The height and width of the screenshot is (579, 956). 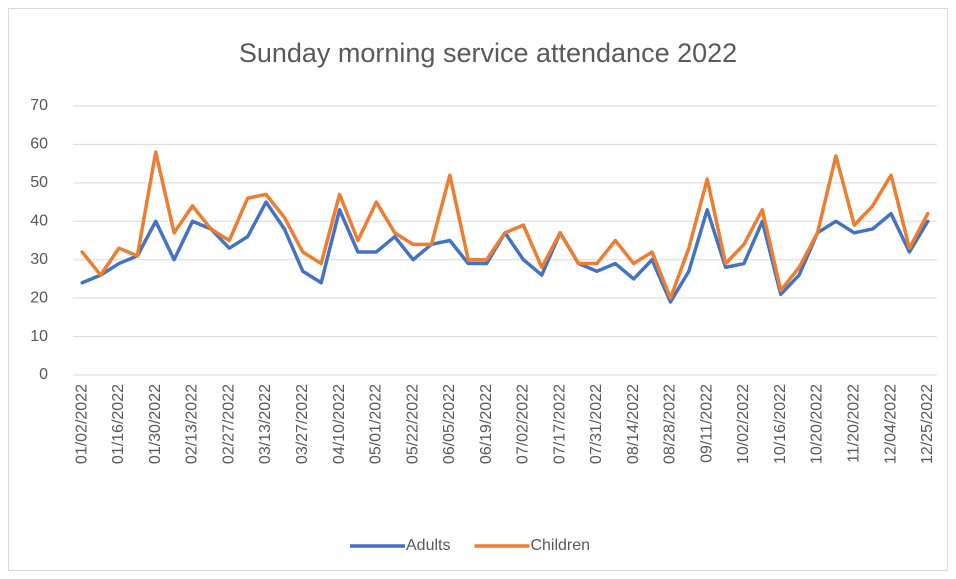 What do you see at coordinates (39, 297) in the screenshot?
I see `y-tick-label: 20` at bounding box center [39, 297].